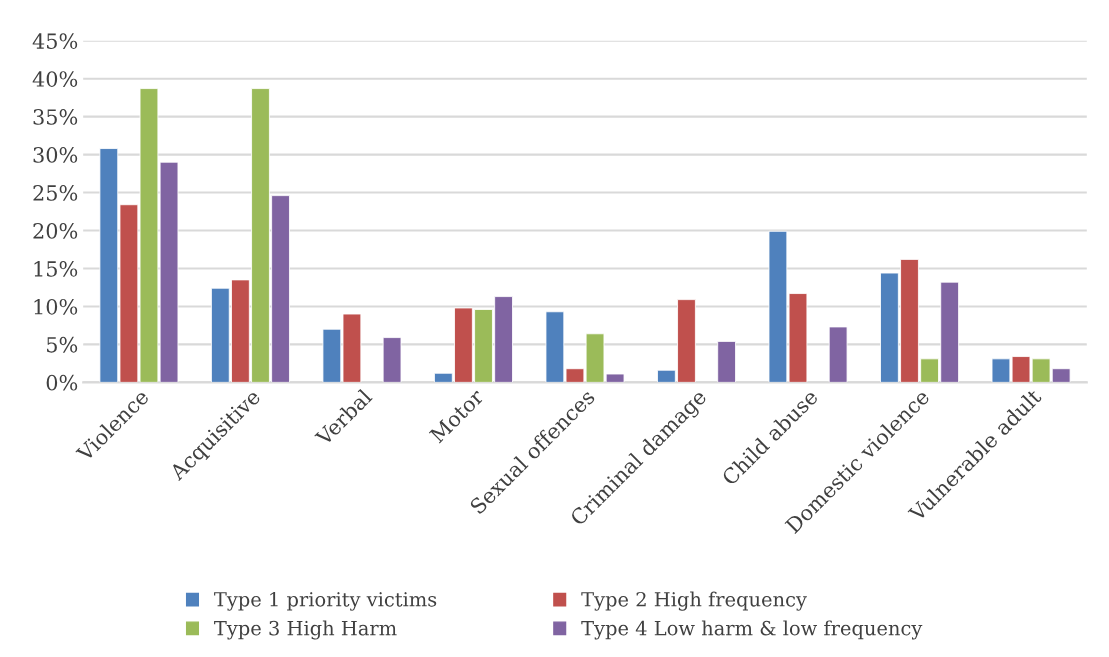 The image size is (1109, 657). I want to click on y-tick-label: 30%, so click(55, 155).